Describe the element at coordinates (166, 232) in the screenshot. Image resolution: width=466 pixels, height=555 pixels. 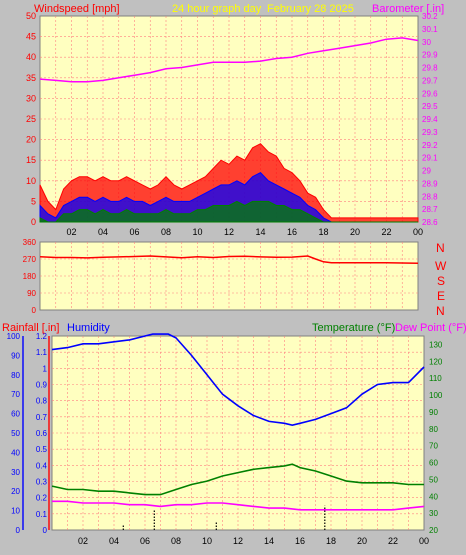
I see `wind-x-tick-label: 08` at that location.